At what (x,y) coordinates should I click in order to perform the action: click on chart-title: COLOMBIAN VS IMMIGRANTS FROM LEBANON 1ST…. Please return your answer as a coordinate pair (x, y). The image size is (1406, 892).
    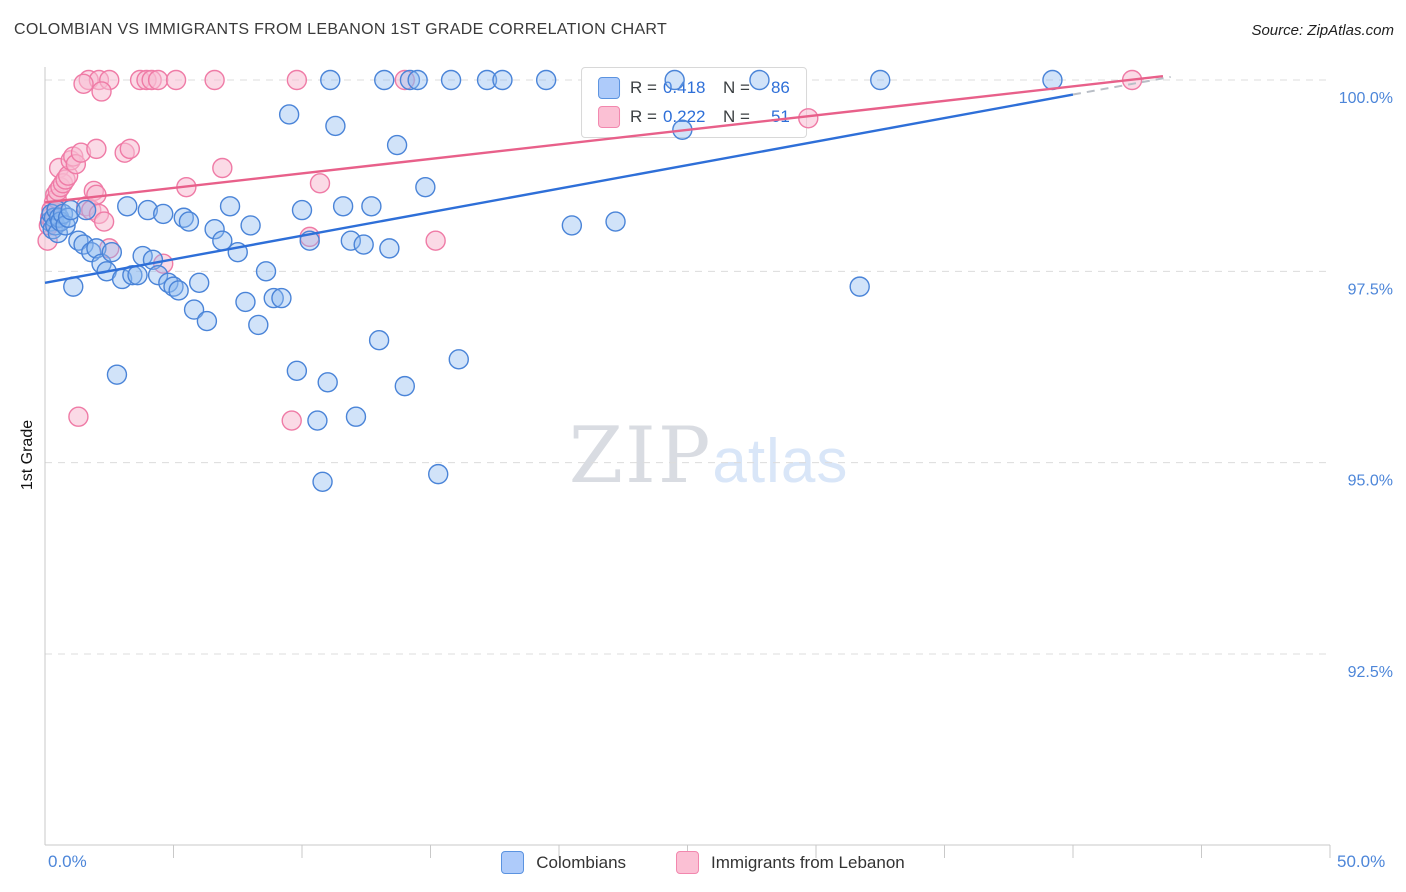
    Looking at the image, I should click on (341, 29).